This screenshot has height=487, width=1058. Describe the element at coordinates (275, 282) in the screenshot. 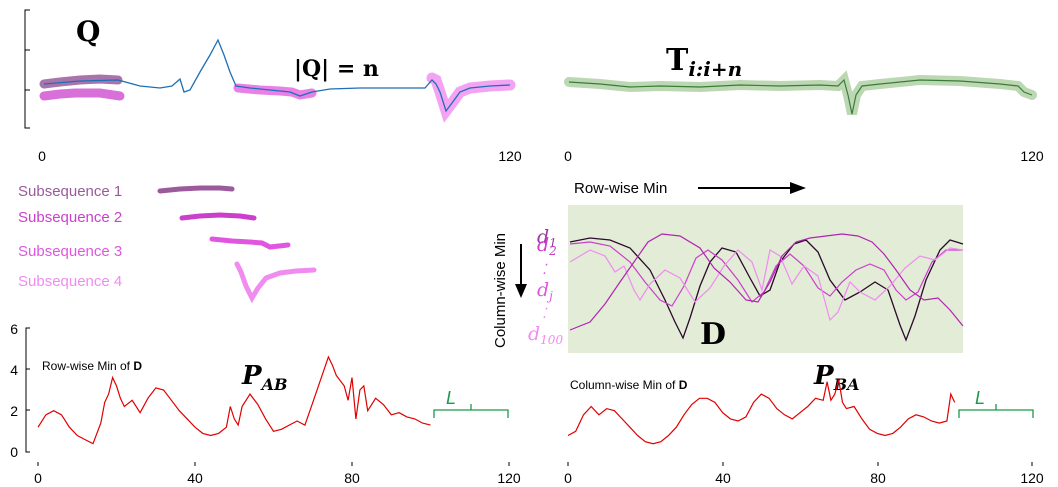

I see `subsequence-4-sample` at that location.